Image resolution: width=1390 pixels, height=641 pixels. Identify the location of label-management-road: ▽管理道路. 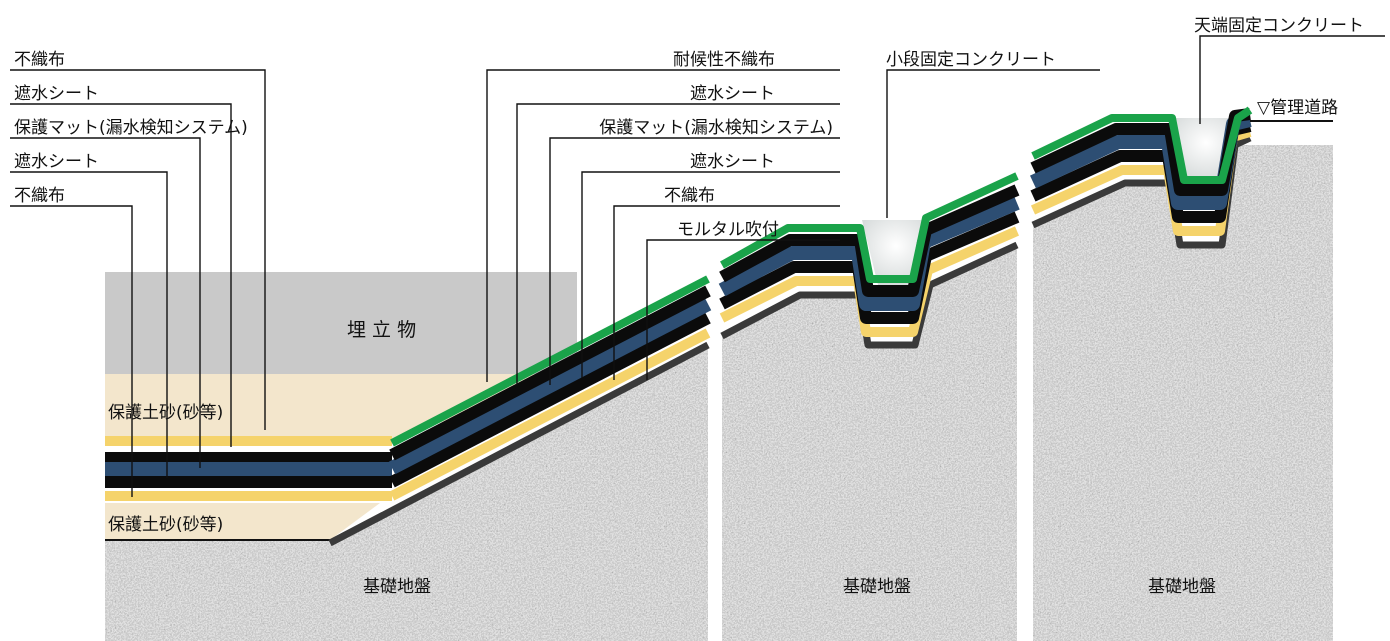
(1297, 108).